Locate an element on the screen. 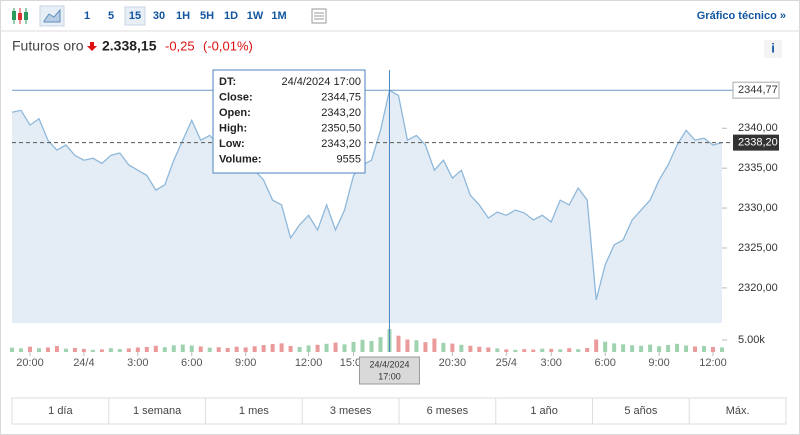  tooltip-value: 2350,50 is located at coordinates (341, 128).